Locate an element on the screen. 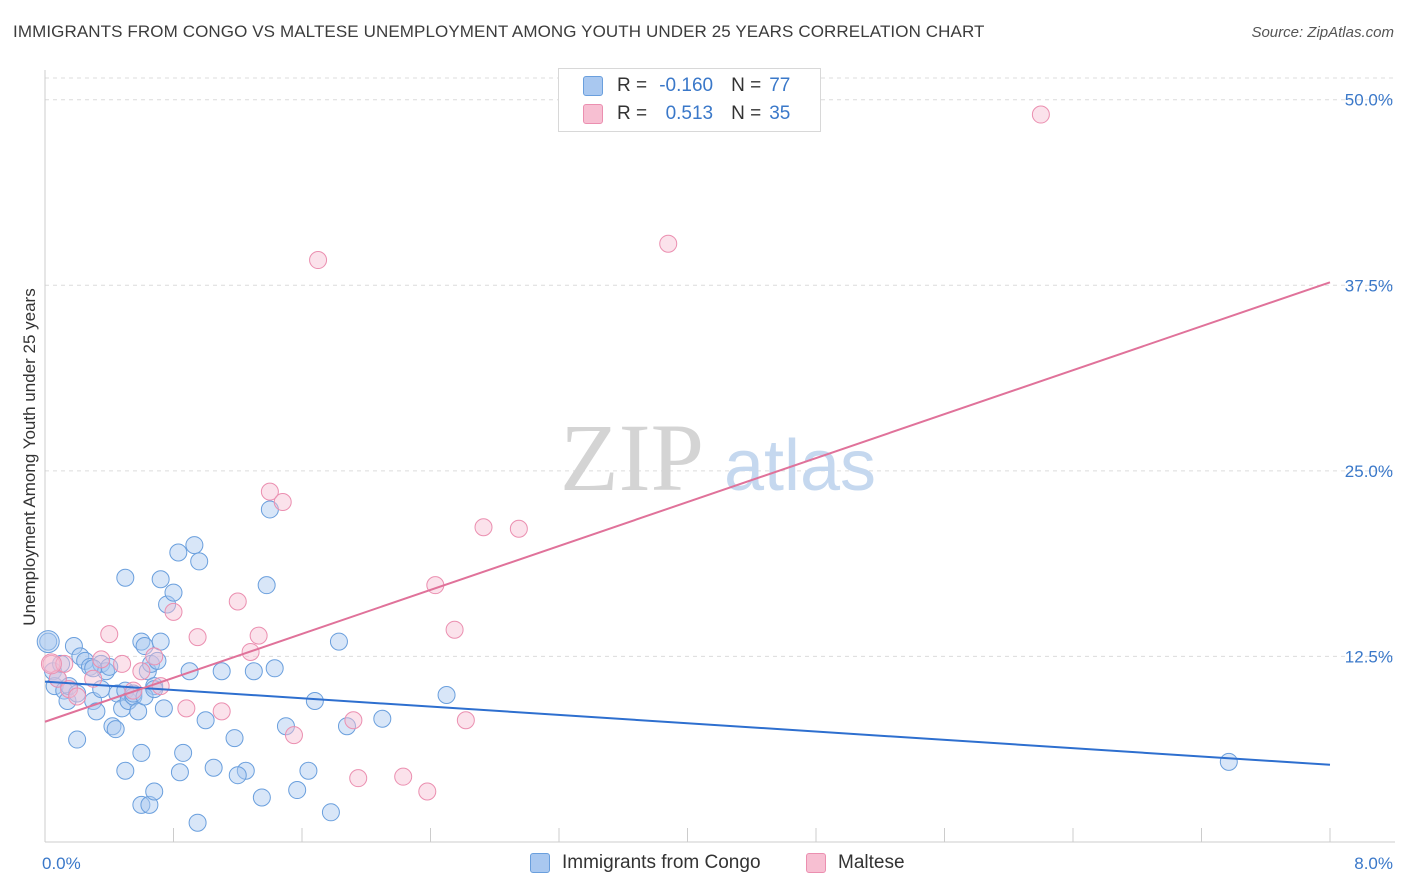  legend-r-value-congo: -0.160 is located at coordinates (686, 85).